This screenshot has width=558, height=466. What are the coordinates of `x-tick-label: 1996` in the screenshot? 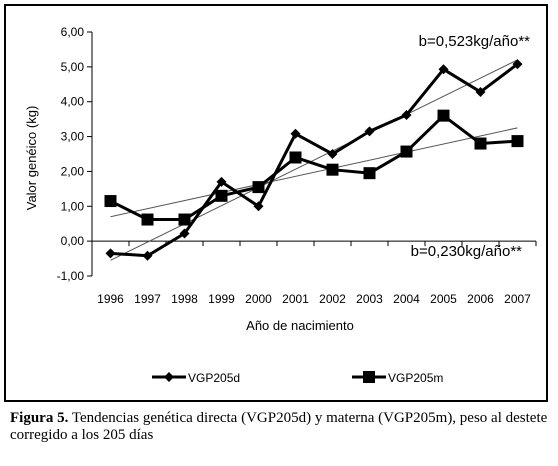 It's located at (110, 299).